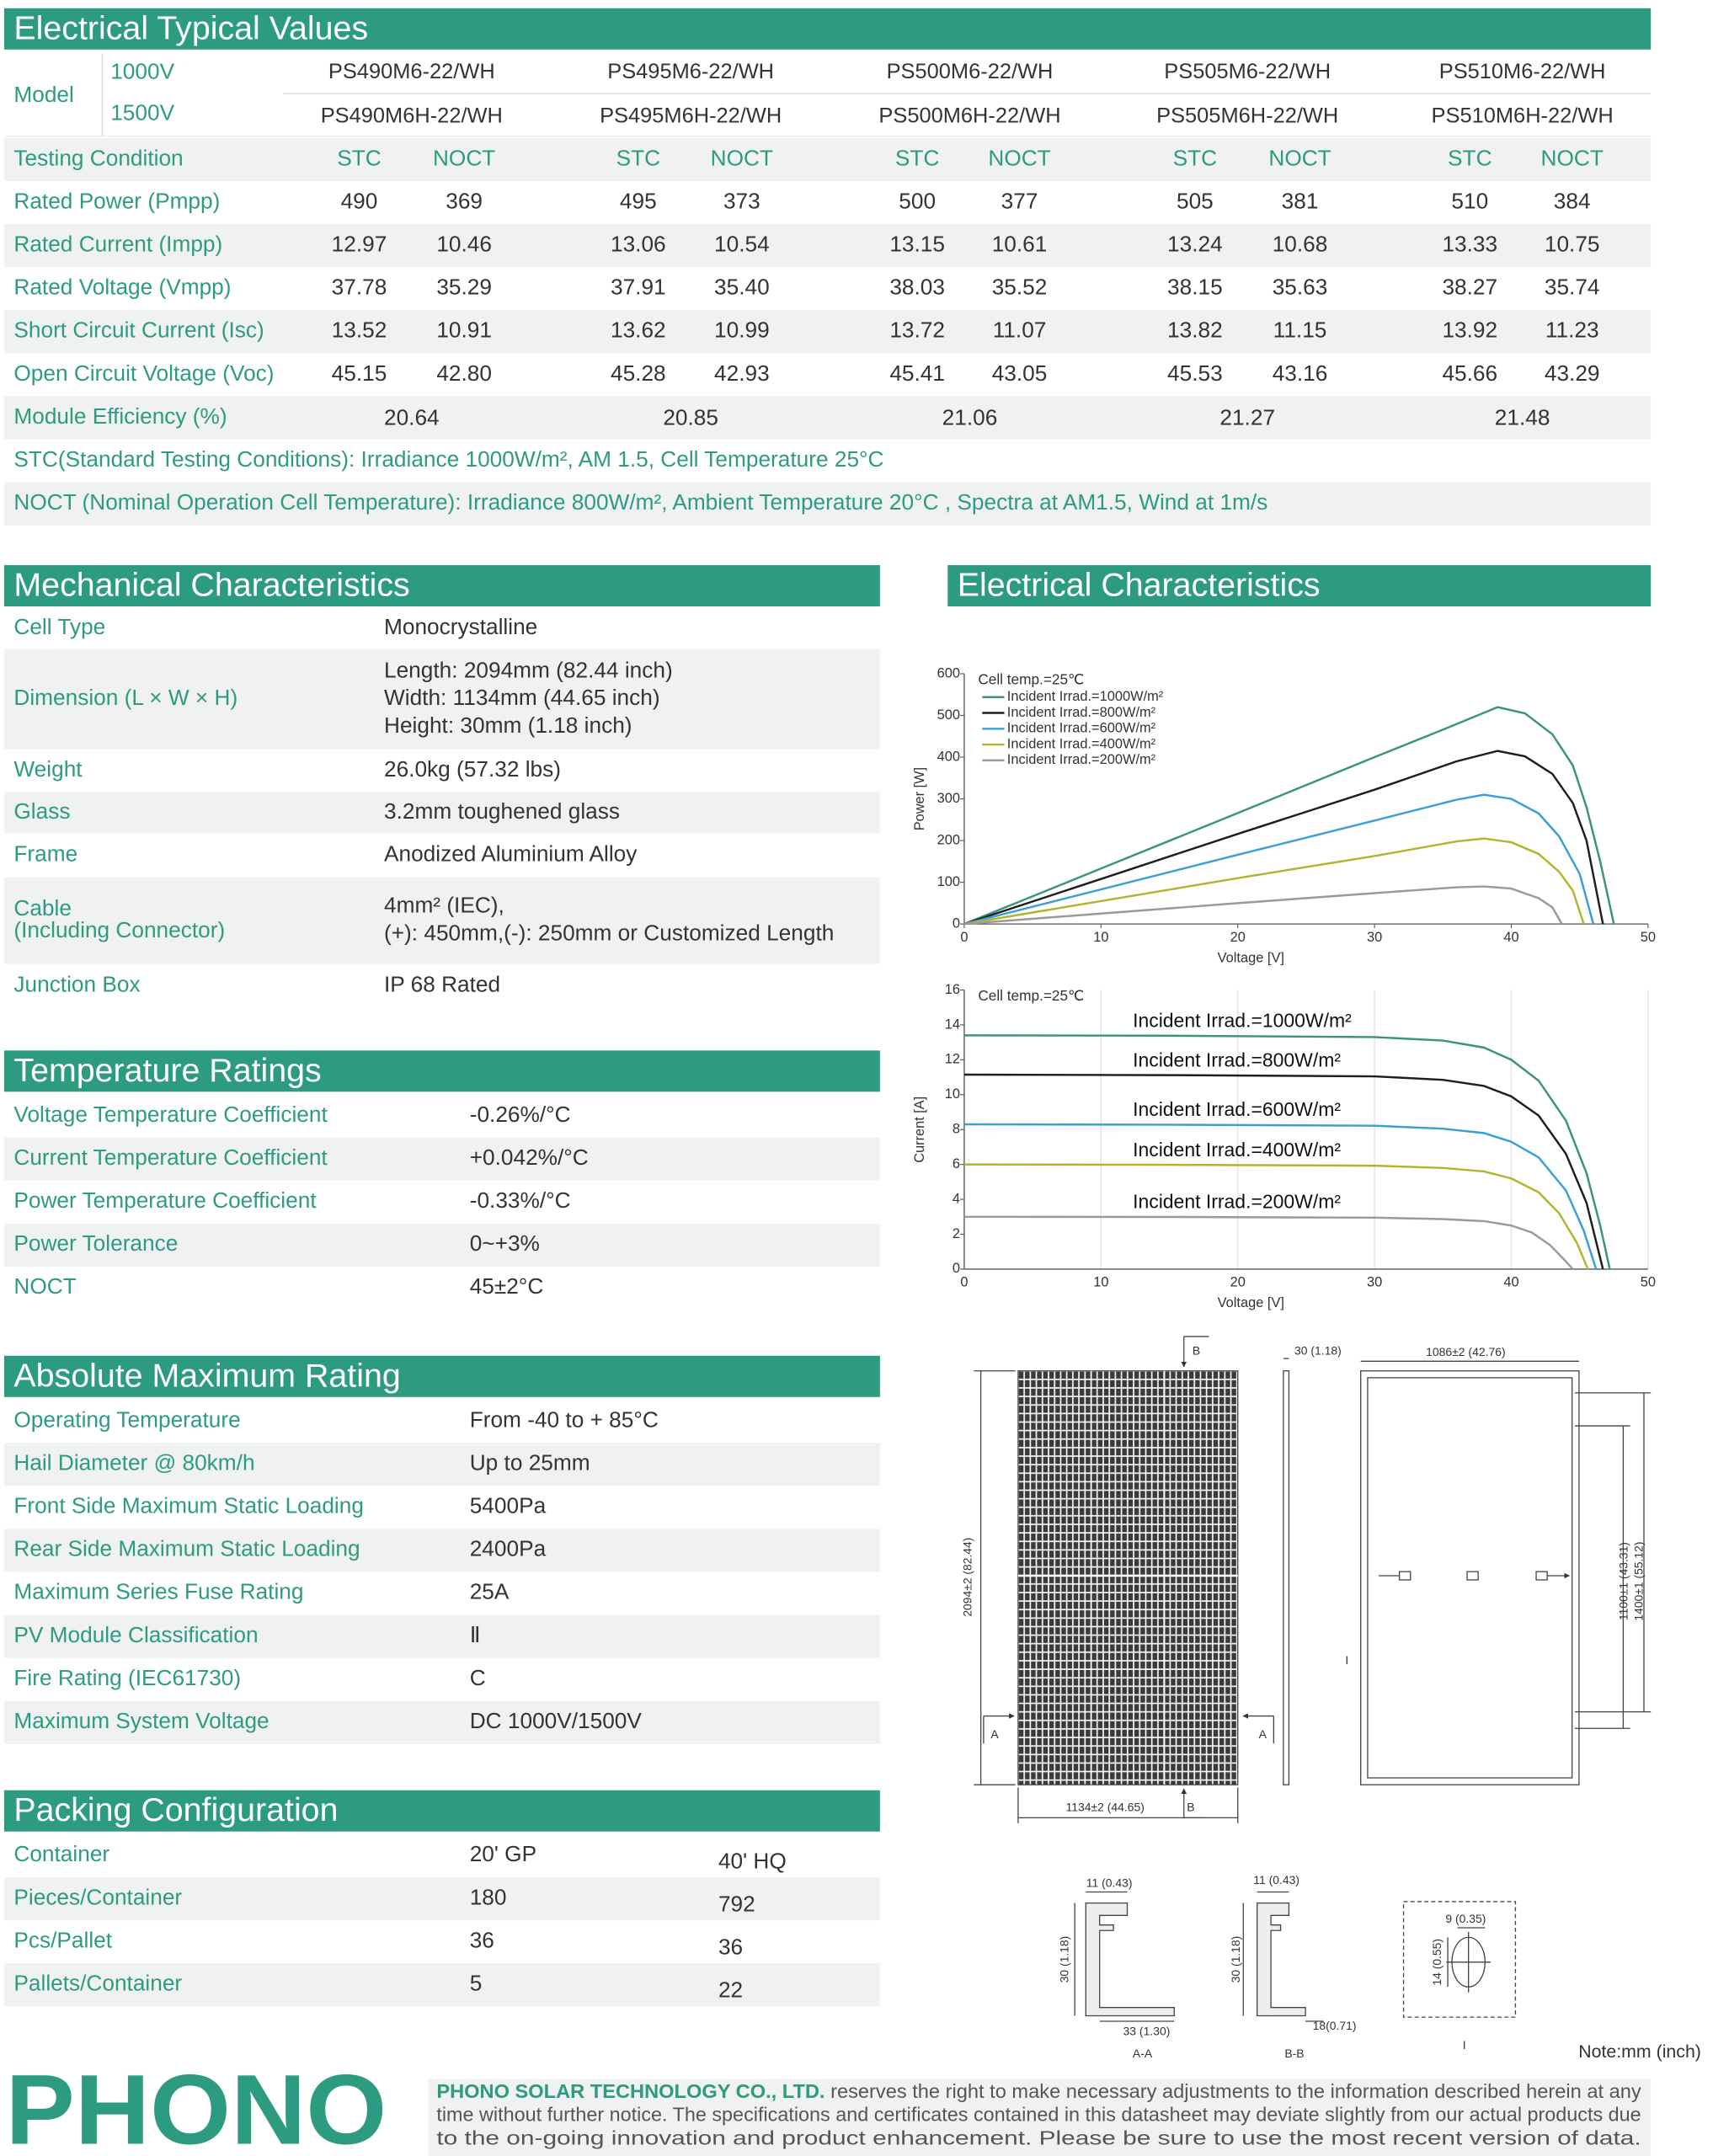 The image size is (1713, 2156). What do you see at coordinates (187, 1548) in the screenshot?
I see `row-label: Rear Side Maximum Static Loading` at bounding box center [187, 1548].